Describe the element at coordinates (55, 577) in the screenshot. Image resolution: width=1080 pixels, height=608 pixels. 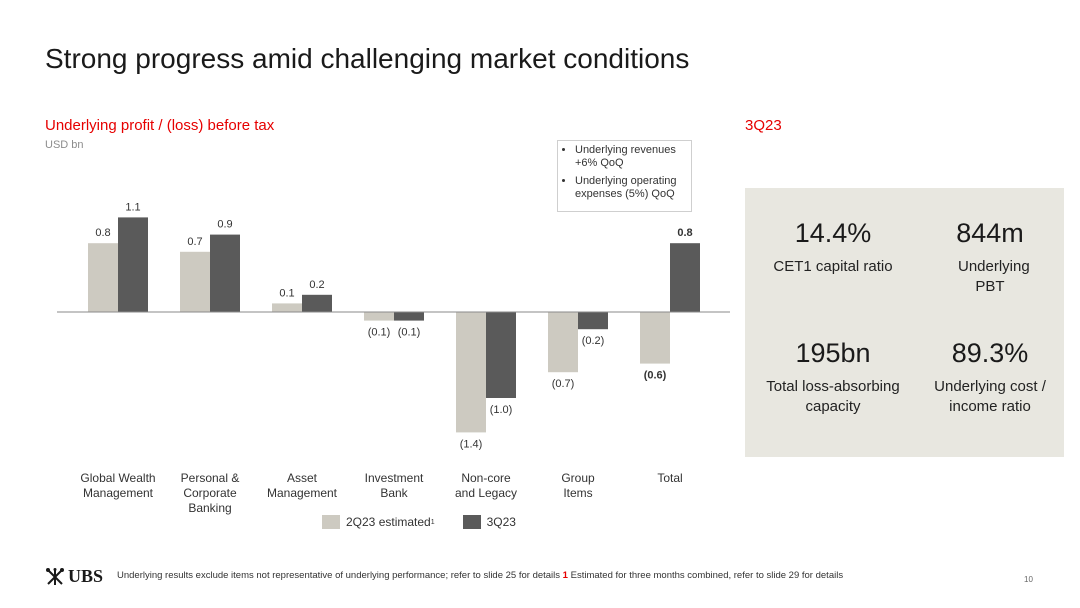
I see `keys-icon` at that location.